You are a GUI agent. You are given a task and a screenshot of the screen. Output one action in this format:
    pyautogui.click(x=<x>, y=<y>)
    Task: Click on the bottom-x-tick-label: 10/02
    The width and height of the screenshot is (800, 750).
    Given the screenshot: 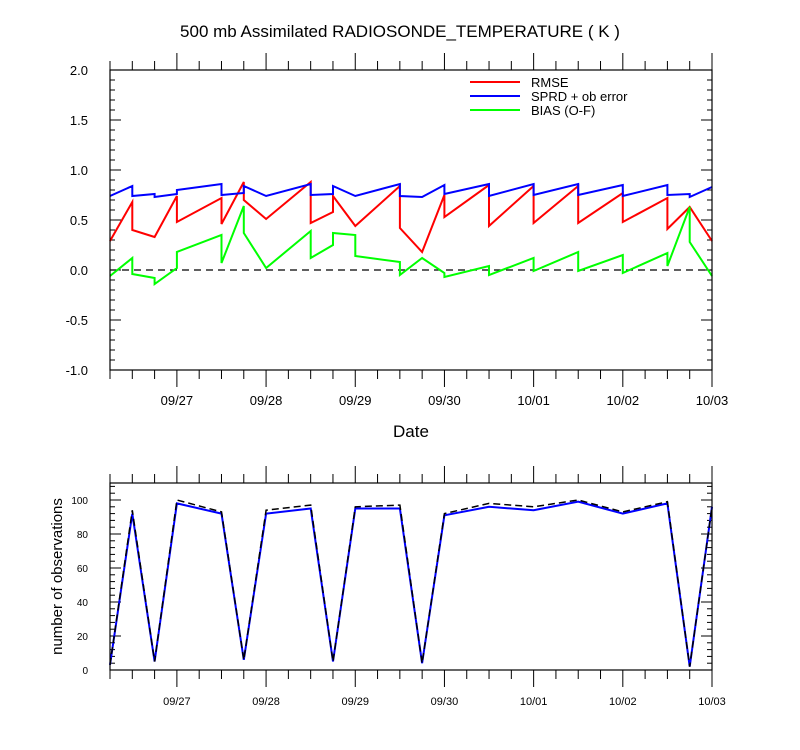 What is the action you would take?
    pyautogui.click(x=623, y=702)
    